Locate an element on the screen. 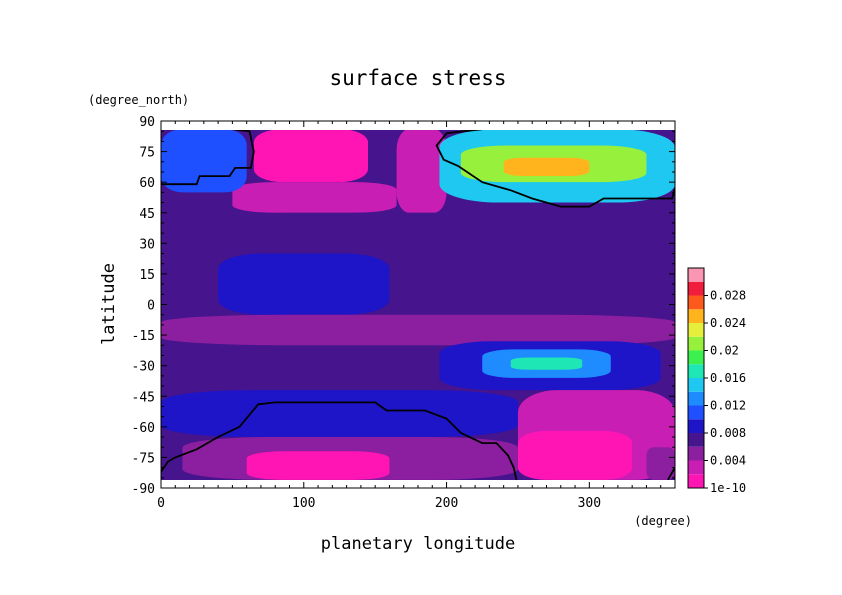 The height and width of the screenshot is (595, 842). colorbar-label: 0.004 is located at coordinates (728, 461).